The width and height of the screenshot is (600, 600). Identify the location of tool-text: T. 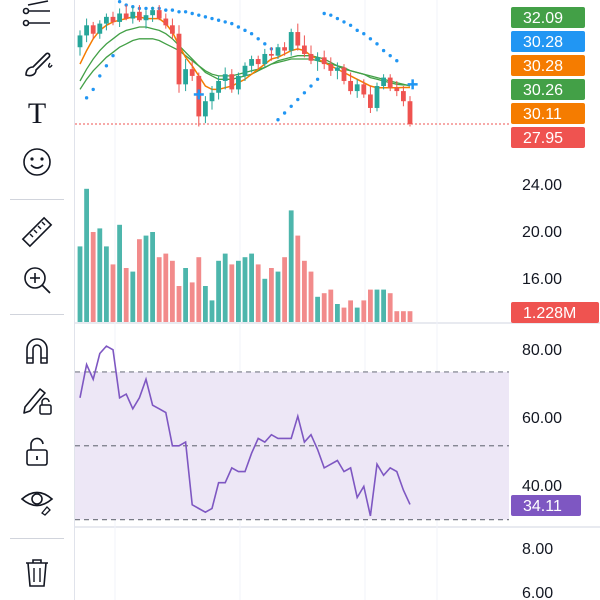
(37, 112).